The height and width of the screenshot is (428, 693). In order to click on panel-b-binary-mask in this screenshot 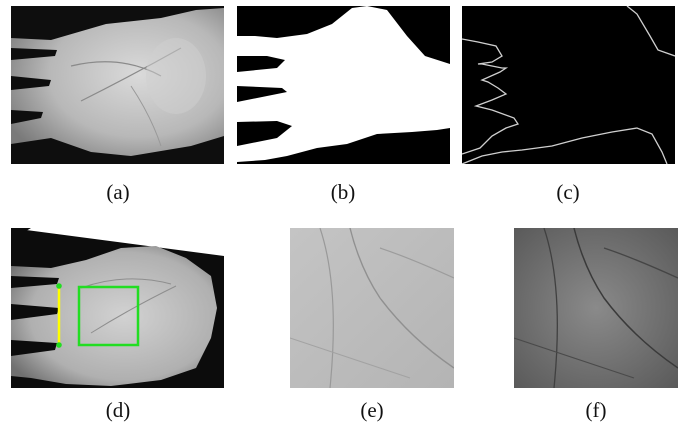, I will do `click(343, 85)`.